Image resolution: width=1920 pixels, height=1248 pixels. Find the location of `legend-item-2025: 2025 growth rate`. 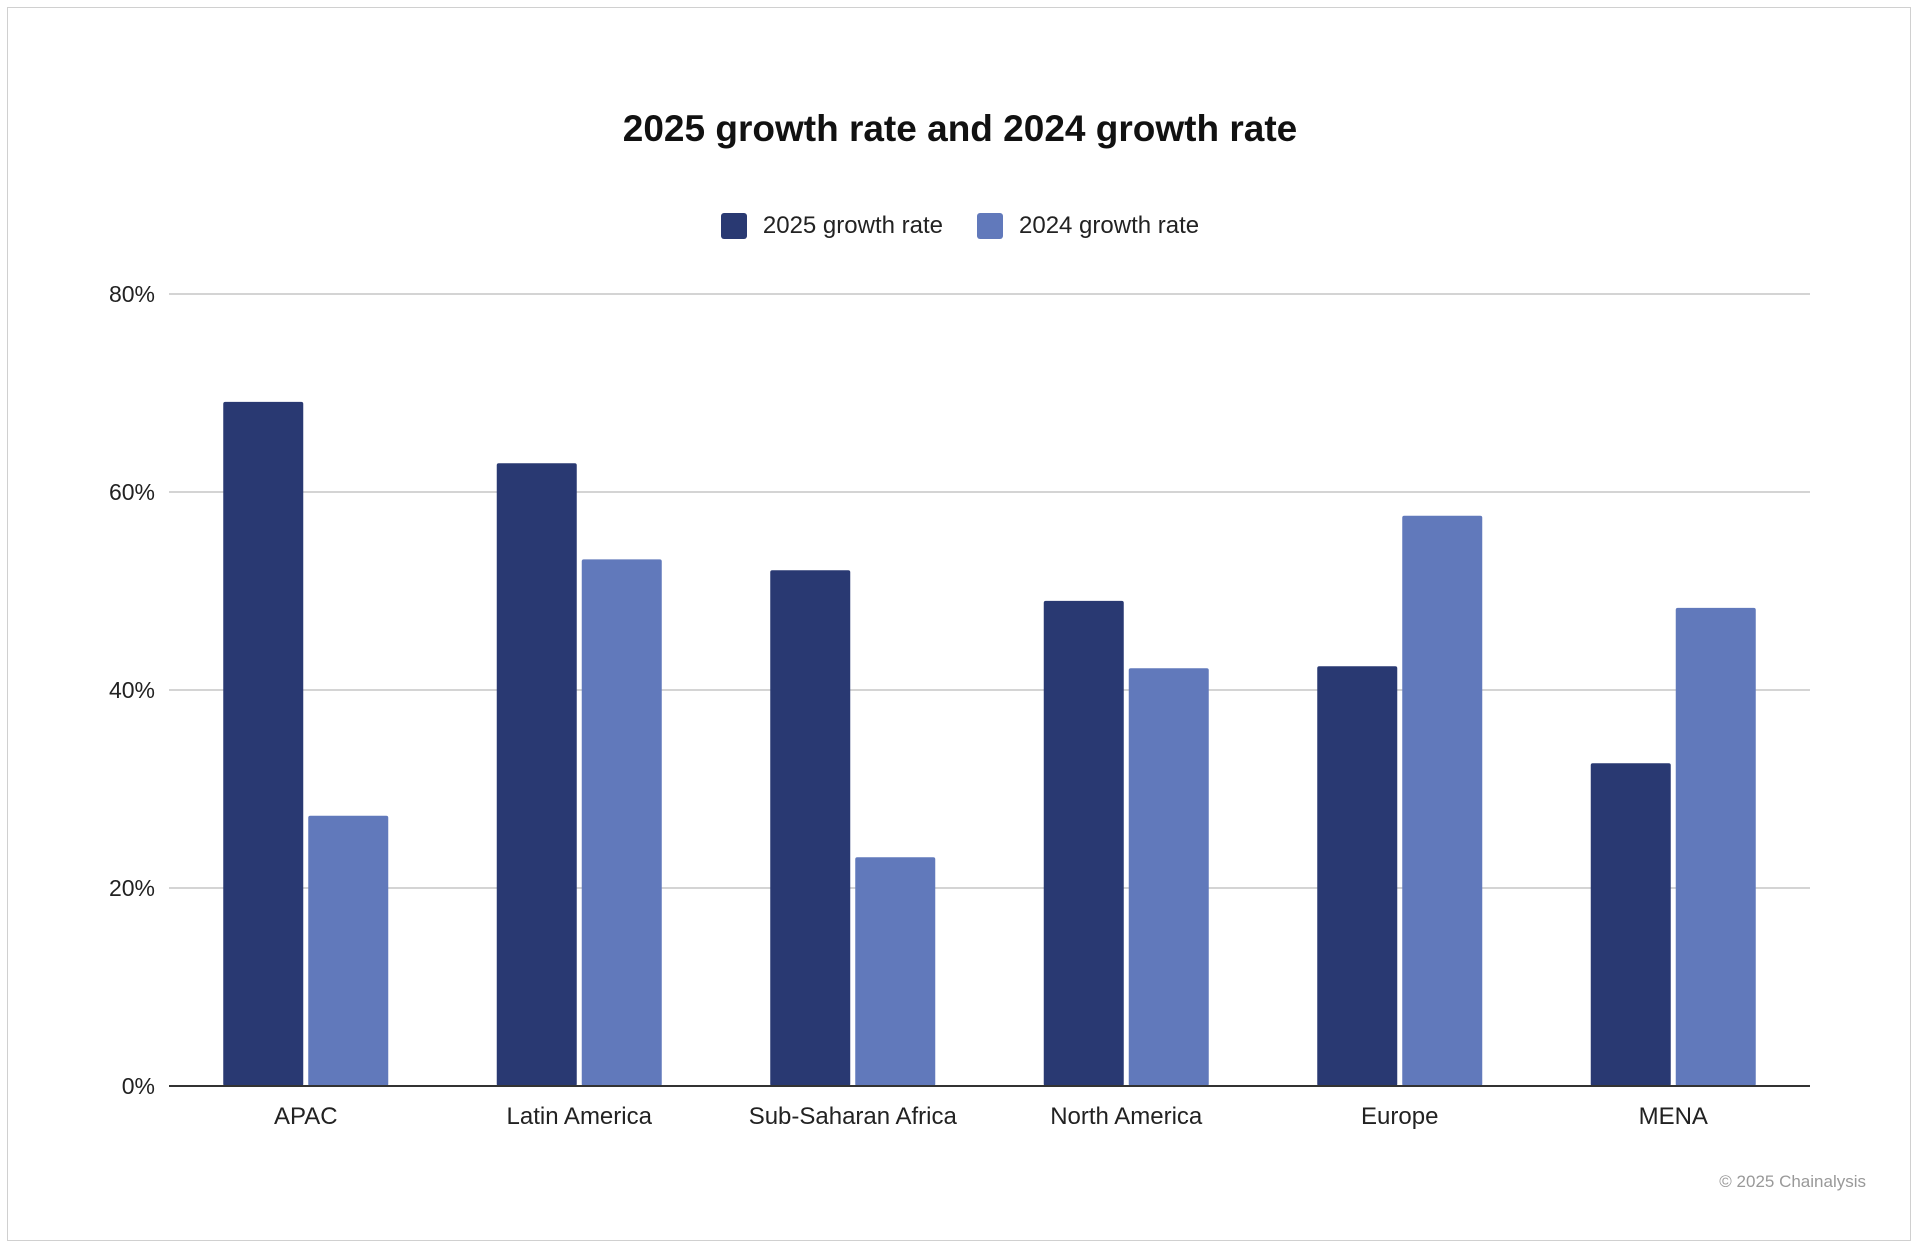

legend-item-2025: 2025 growth rate is located at coordinates (831, 226).